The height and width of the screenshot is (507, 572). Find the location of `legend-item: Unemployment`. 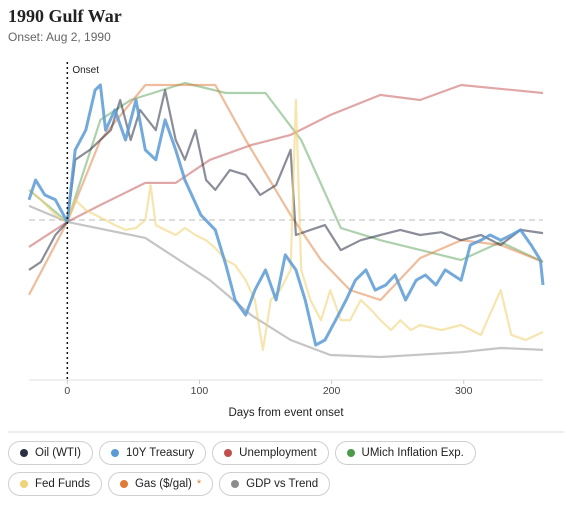

legend-item: Unemployment is located at coordinates (270, 453).